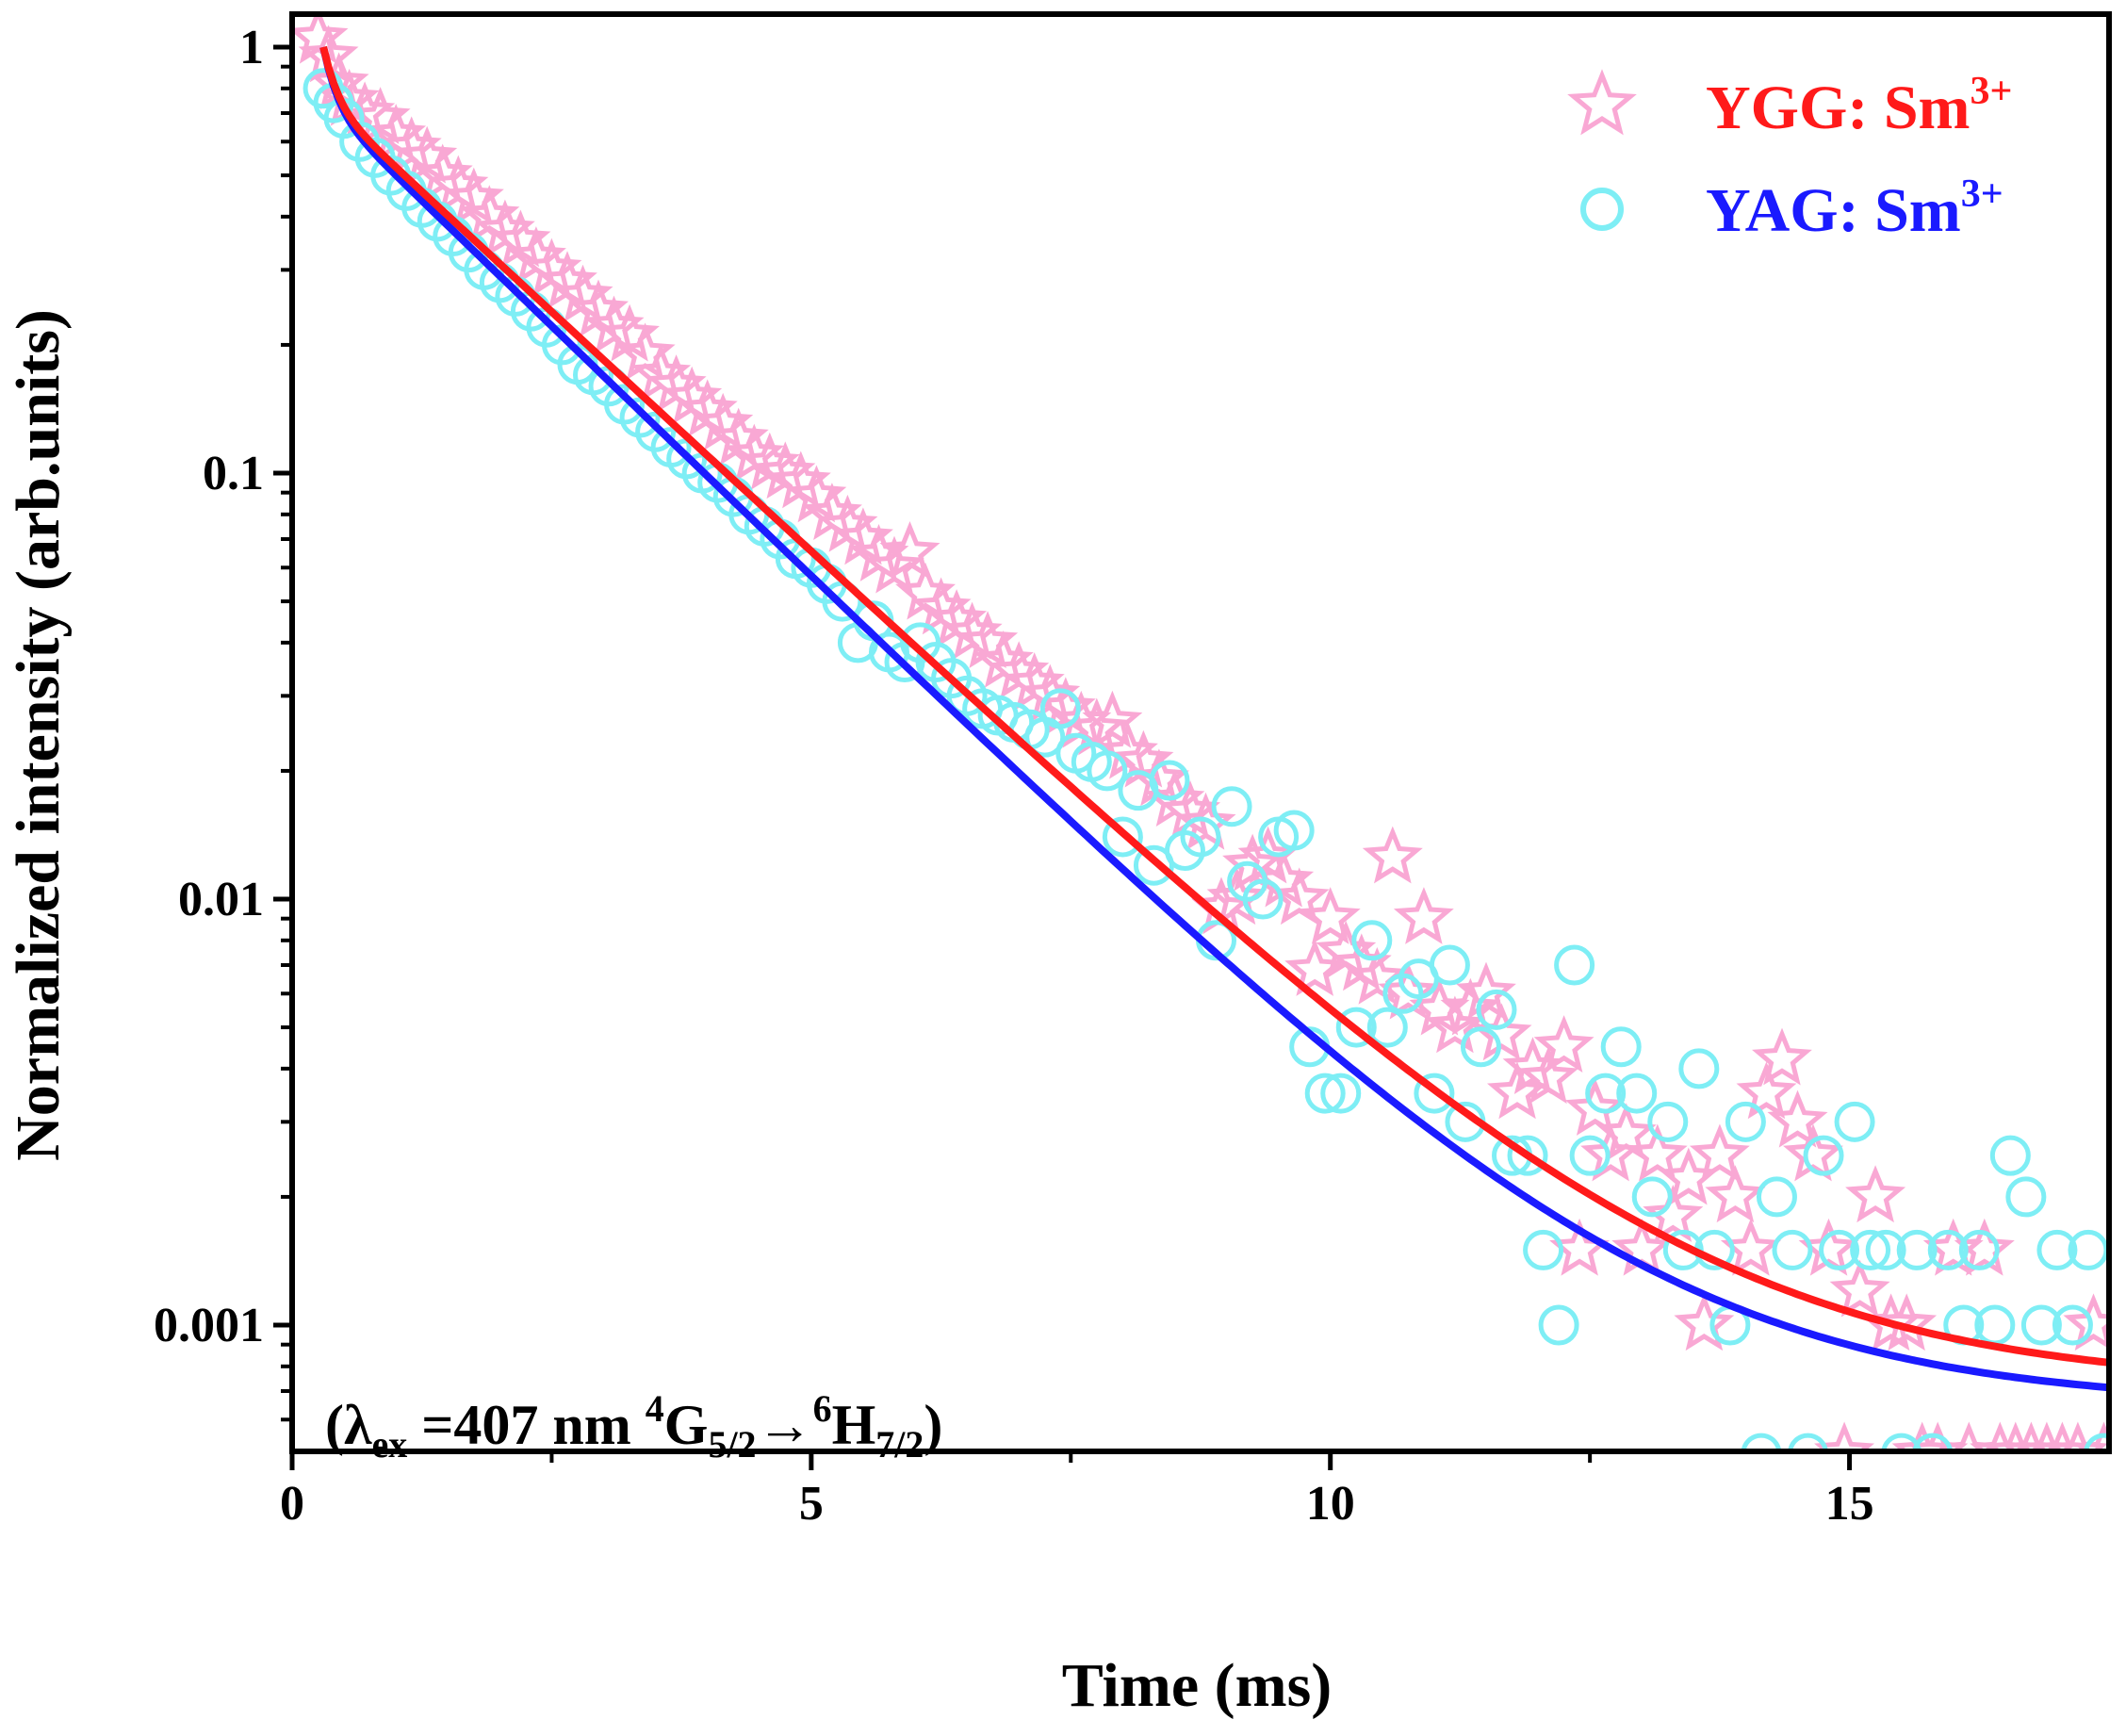 This screenshot has height=1736, width=2126. Describe the element at coordinates (812, 1504) in the screenshot. I see `x-tick-label: 5` at that location.